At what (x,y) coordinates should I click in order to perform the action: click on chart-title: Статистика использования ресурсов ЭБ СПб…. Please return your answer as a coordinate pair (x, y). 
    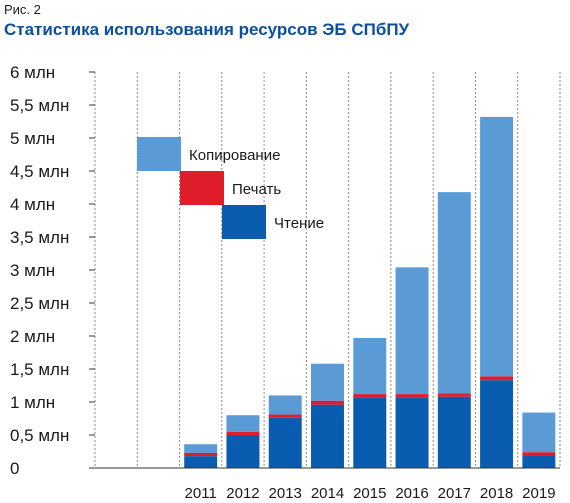
    Looking at the image, I should click on (207, 29).